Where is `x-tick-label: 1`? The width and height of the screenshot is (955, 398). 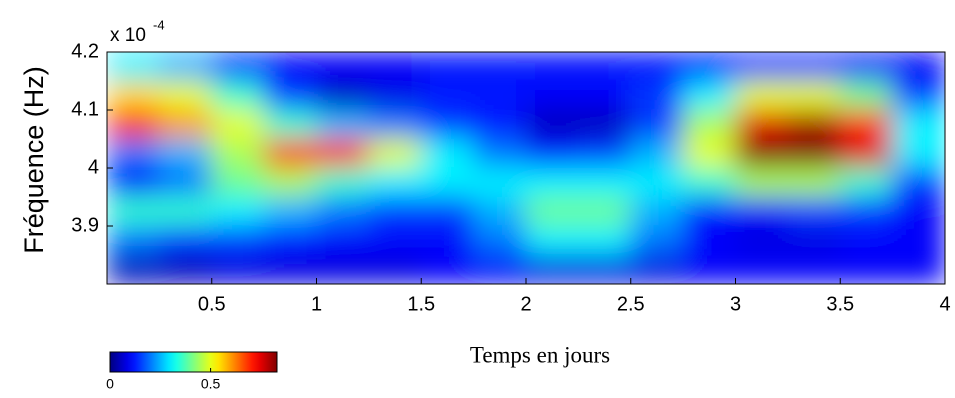
x-tick-label: 1 is located at coordinates (316, 304).